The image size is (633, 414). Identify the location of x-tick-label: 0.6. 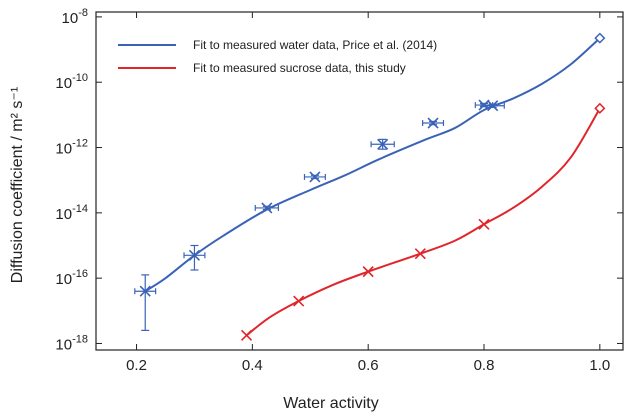
(368, 365).